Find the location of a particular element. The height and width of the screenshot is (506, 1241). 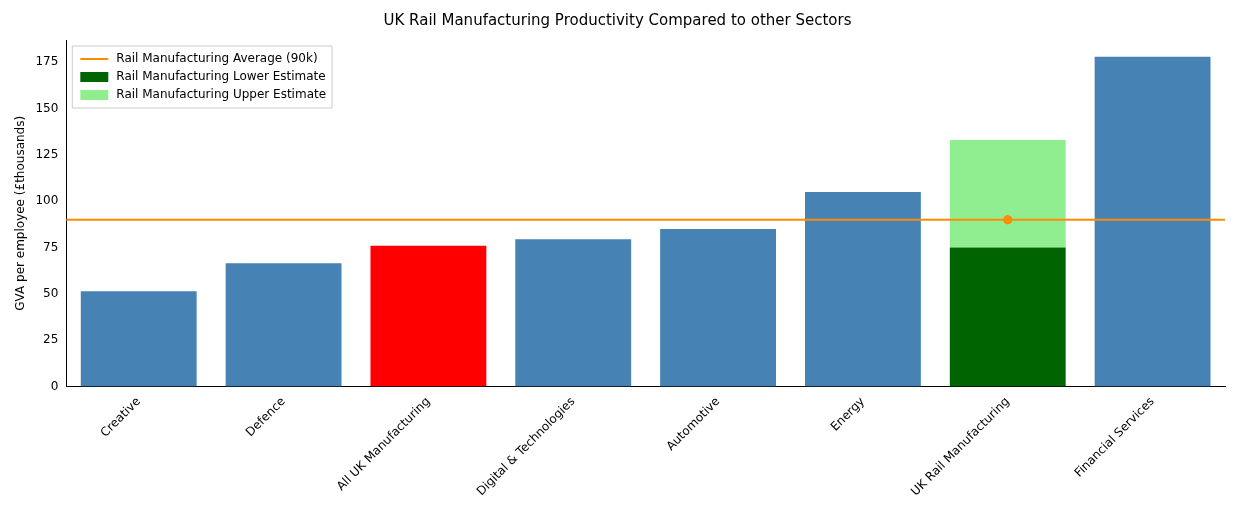

y-tick-label: 25 is located at coordinates (51, 339).